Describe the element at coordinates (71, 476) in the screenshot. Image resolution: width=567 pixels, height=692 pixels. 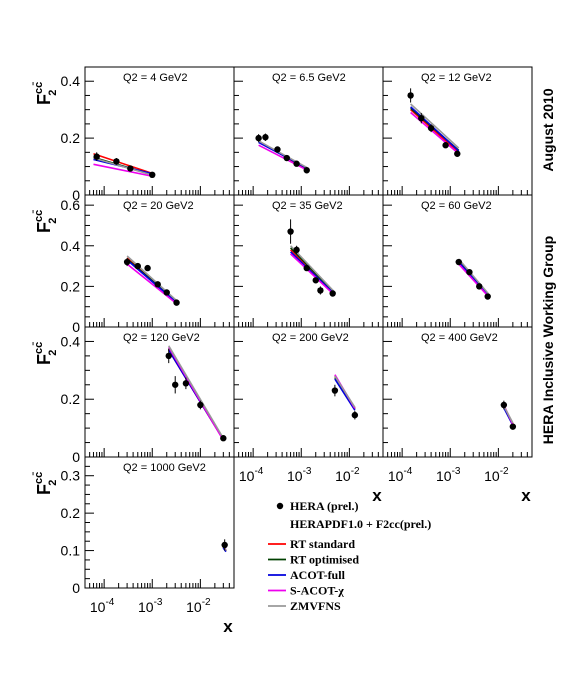
I see `y-tick-label: 0.3` at that location.